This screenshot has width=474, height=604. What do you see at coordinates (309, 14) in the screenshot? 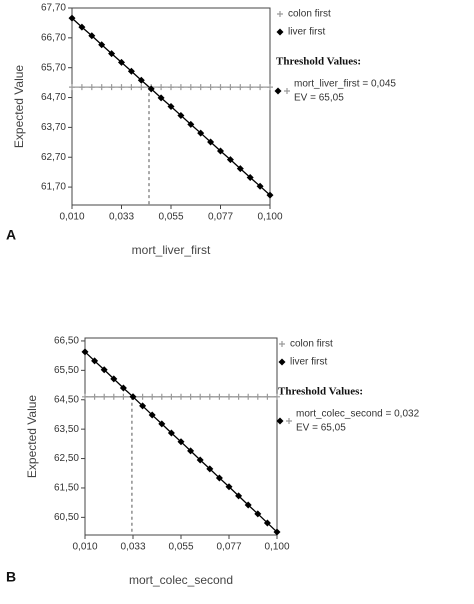
I see `legend-label: colon first` at bounding box center [309, 14].